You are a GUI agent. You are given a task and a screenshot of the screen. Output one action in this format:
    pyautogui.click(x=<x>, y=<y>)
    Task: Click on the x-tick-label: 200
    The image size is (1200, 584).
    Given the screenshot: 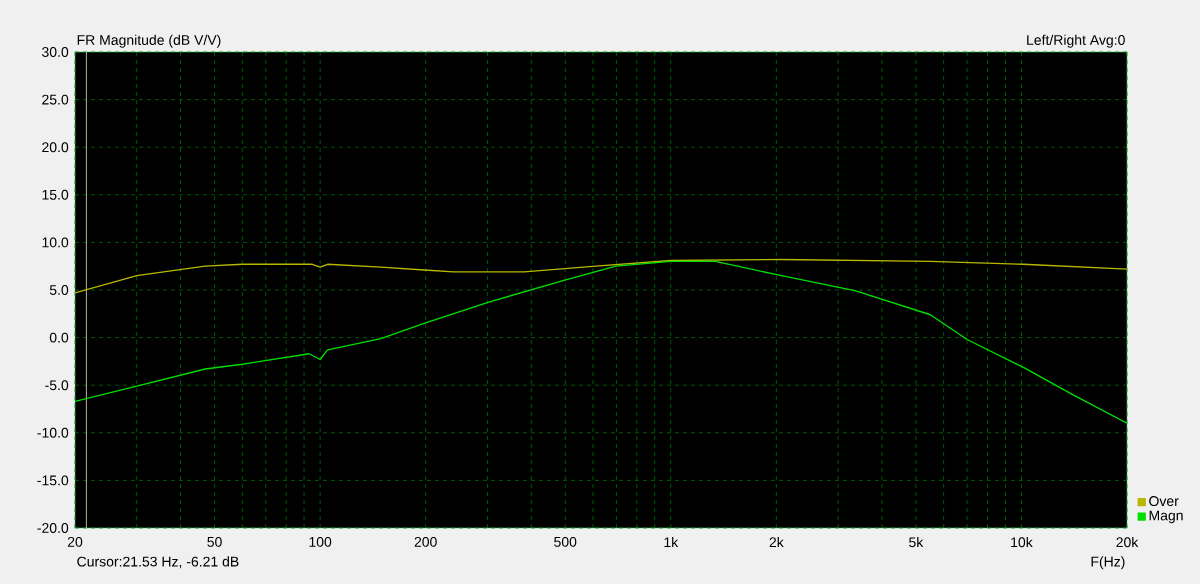 What is the action you would take?
    pyautogui.click(x=425, y=541)
    